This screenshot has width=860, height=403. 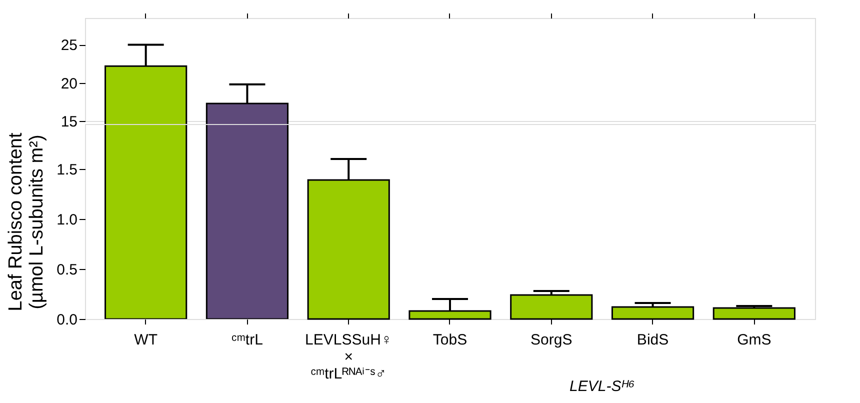 I want to click on y-axis-title: Leaf Rubisco content (µmol L-subunits m²), so click(x=27, y=222).